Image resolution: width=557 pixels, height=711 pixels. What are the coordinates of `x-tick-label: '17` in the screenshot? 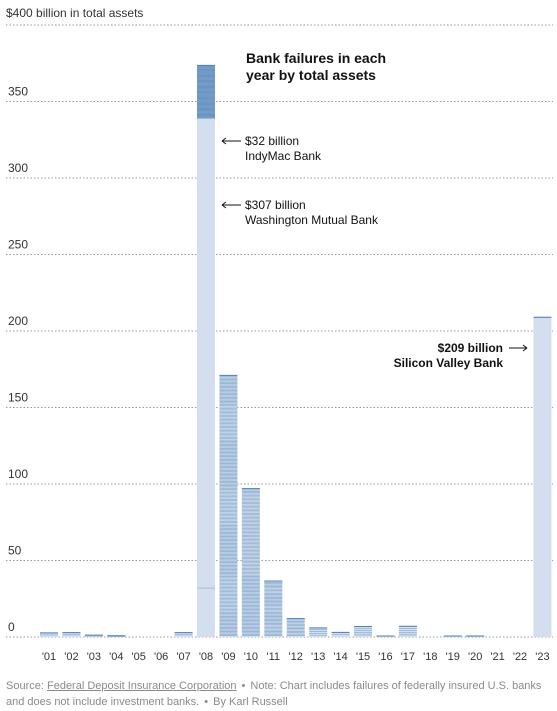 It's located at (408, 657).